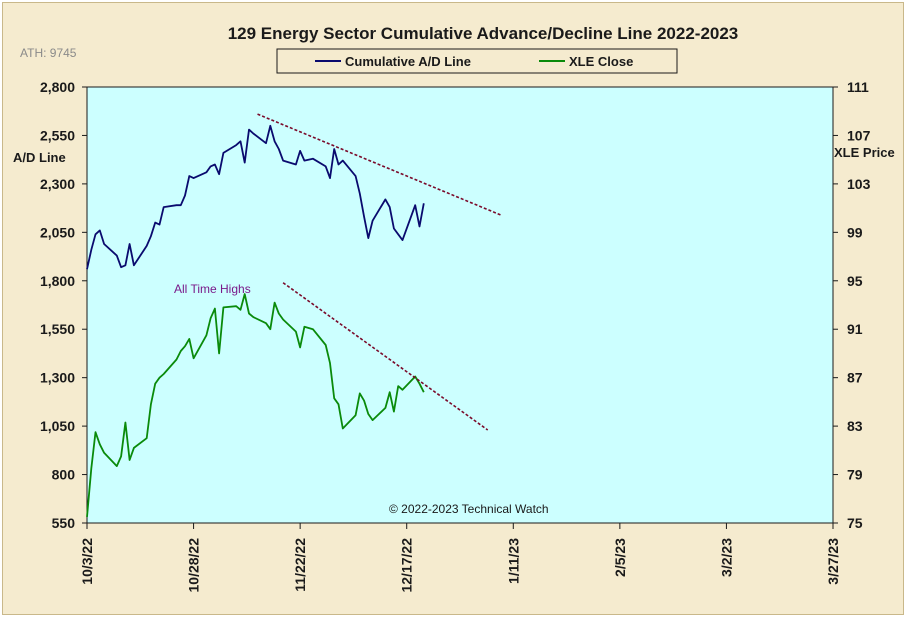 Image resolution: width=910 pixels, height=621 pixels. Describe the element at coordinates (57, 378) in the screenshot. I see `y-tick-label-left: 1,300` at that location.